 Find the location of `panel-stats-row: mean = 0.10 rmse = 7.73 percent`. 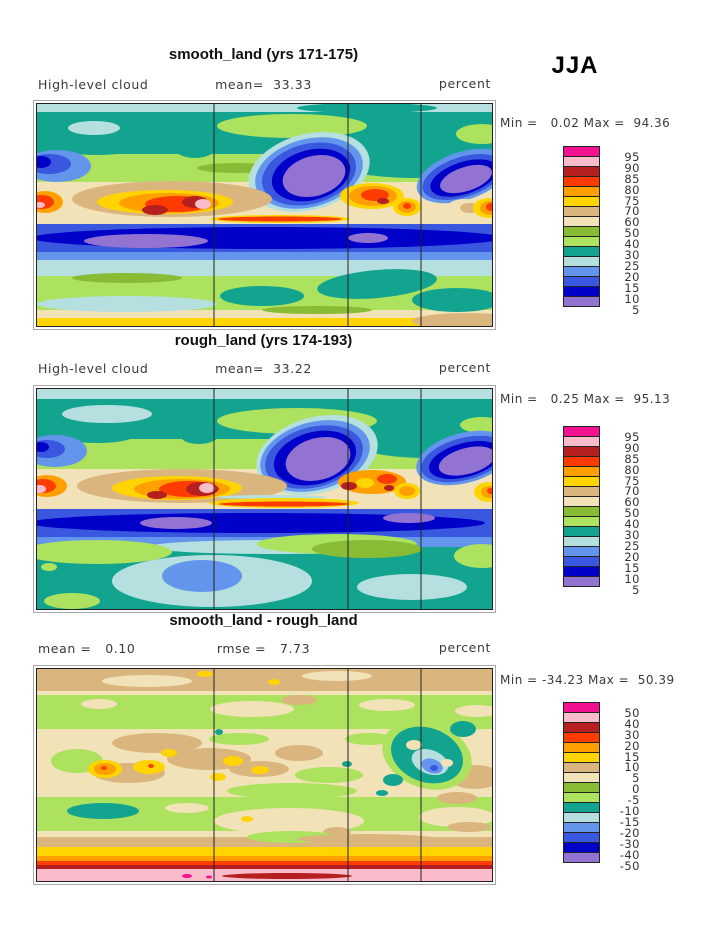

panel-stats-row: mean = 0.10 rmse = 7.73 percent is located at coordinates (263, 648).